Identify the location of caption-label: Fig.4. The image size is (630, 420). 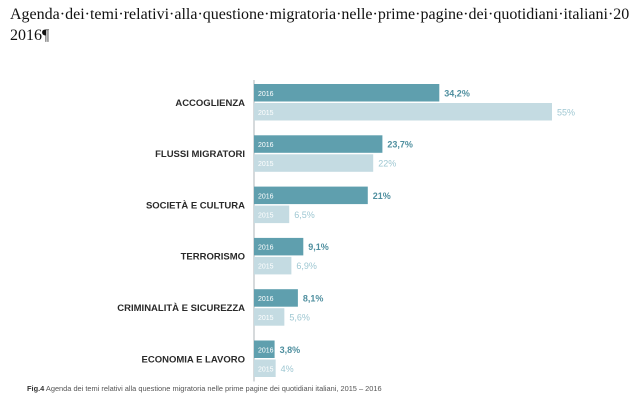
(36, 388).